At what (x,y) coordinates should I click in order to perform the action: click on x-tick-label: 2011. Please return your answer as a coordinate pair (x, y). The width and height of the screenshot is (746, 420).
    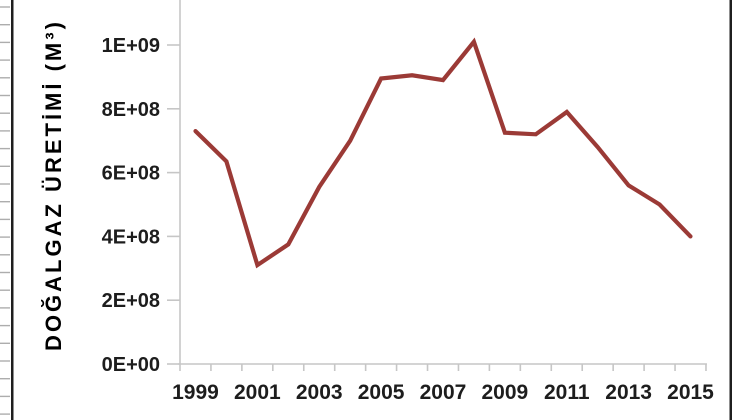
    Looking at the image, I should click on (567, 392).